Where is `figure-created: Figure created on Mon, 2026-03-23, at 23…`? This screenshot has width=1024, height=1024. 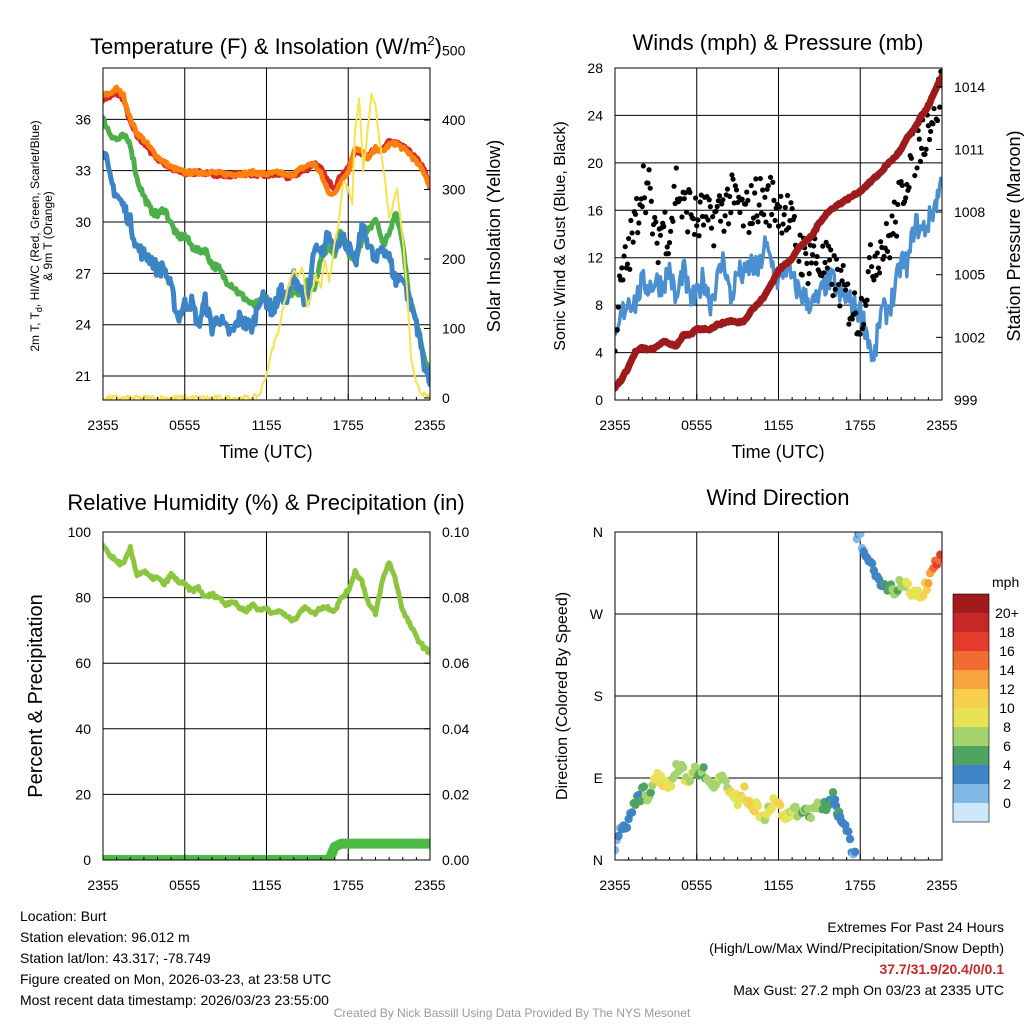
figure-created: Figure created on Mon, 2026-03-23, at 23… is located at coordinates (176, 979).